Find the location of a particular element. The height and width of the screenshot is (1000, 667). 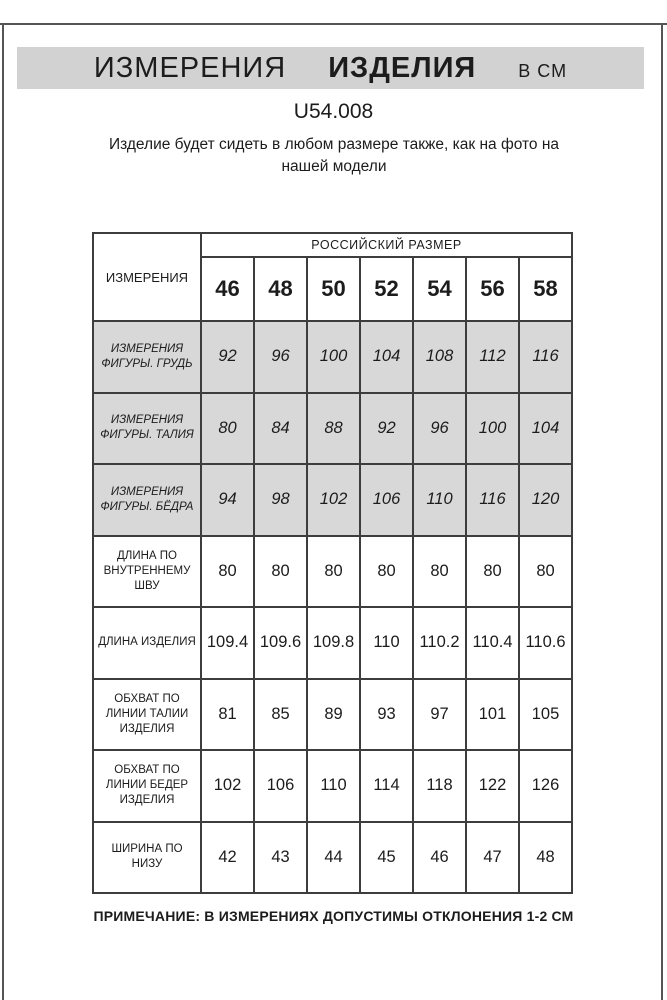

value-cell: 120 is located at coordinates (545, 500).